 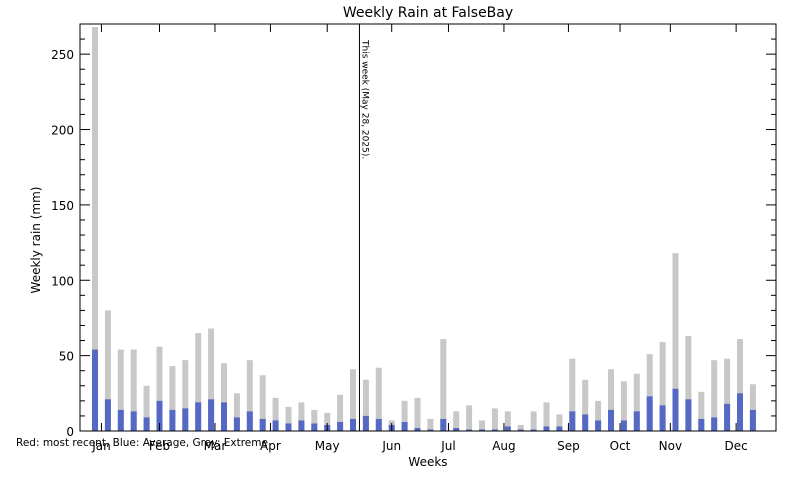 I want to click on x-tick-label: Jan, so click(x=101, y=446).